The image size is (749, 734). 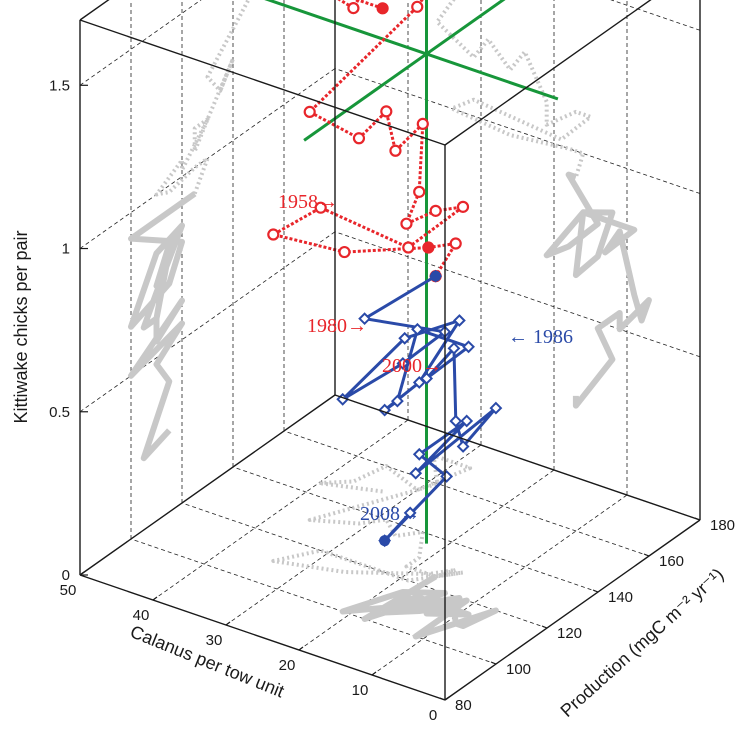 What do you see at coordinates (59, 85) in the screenshot?
I see `z-tick-label: 1.5` at bounding box center [59, 85].